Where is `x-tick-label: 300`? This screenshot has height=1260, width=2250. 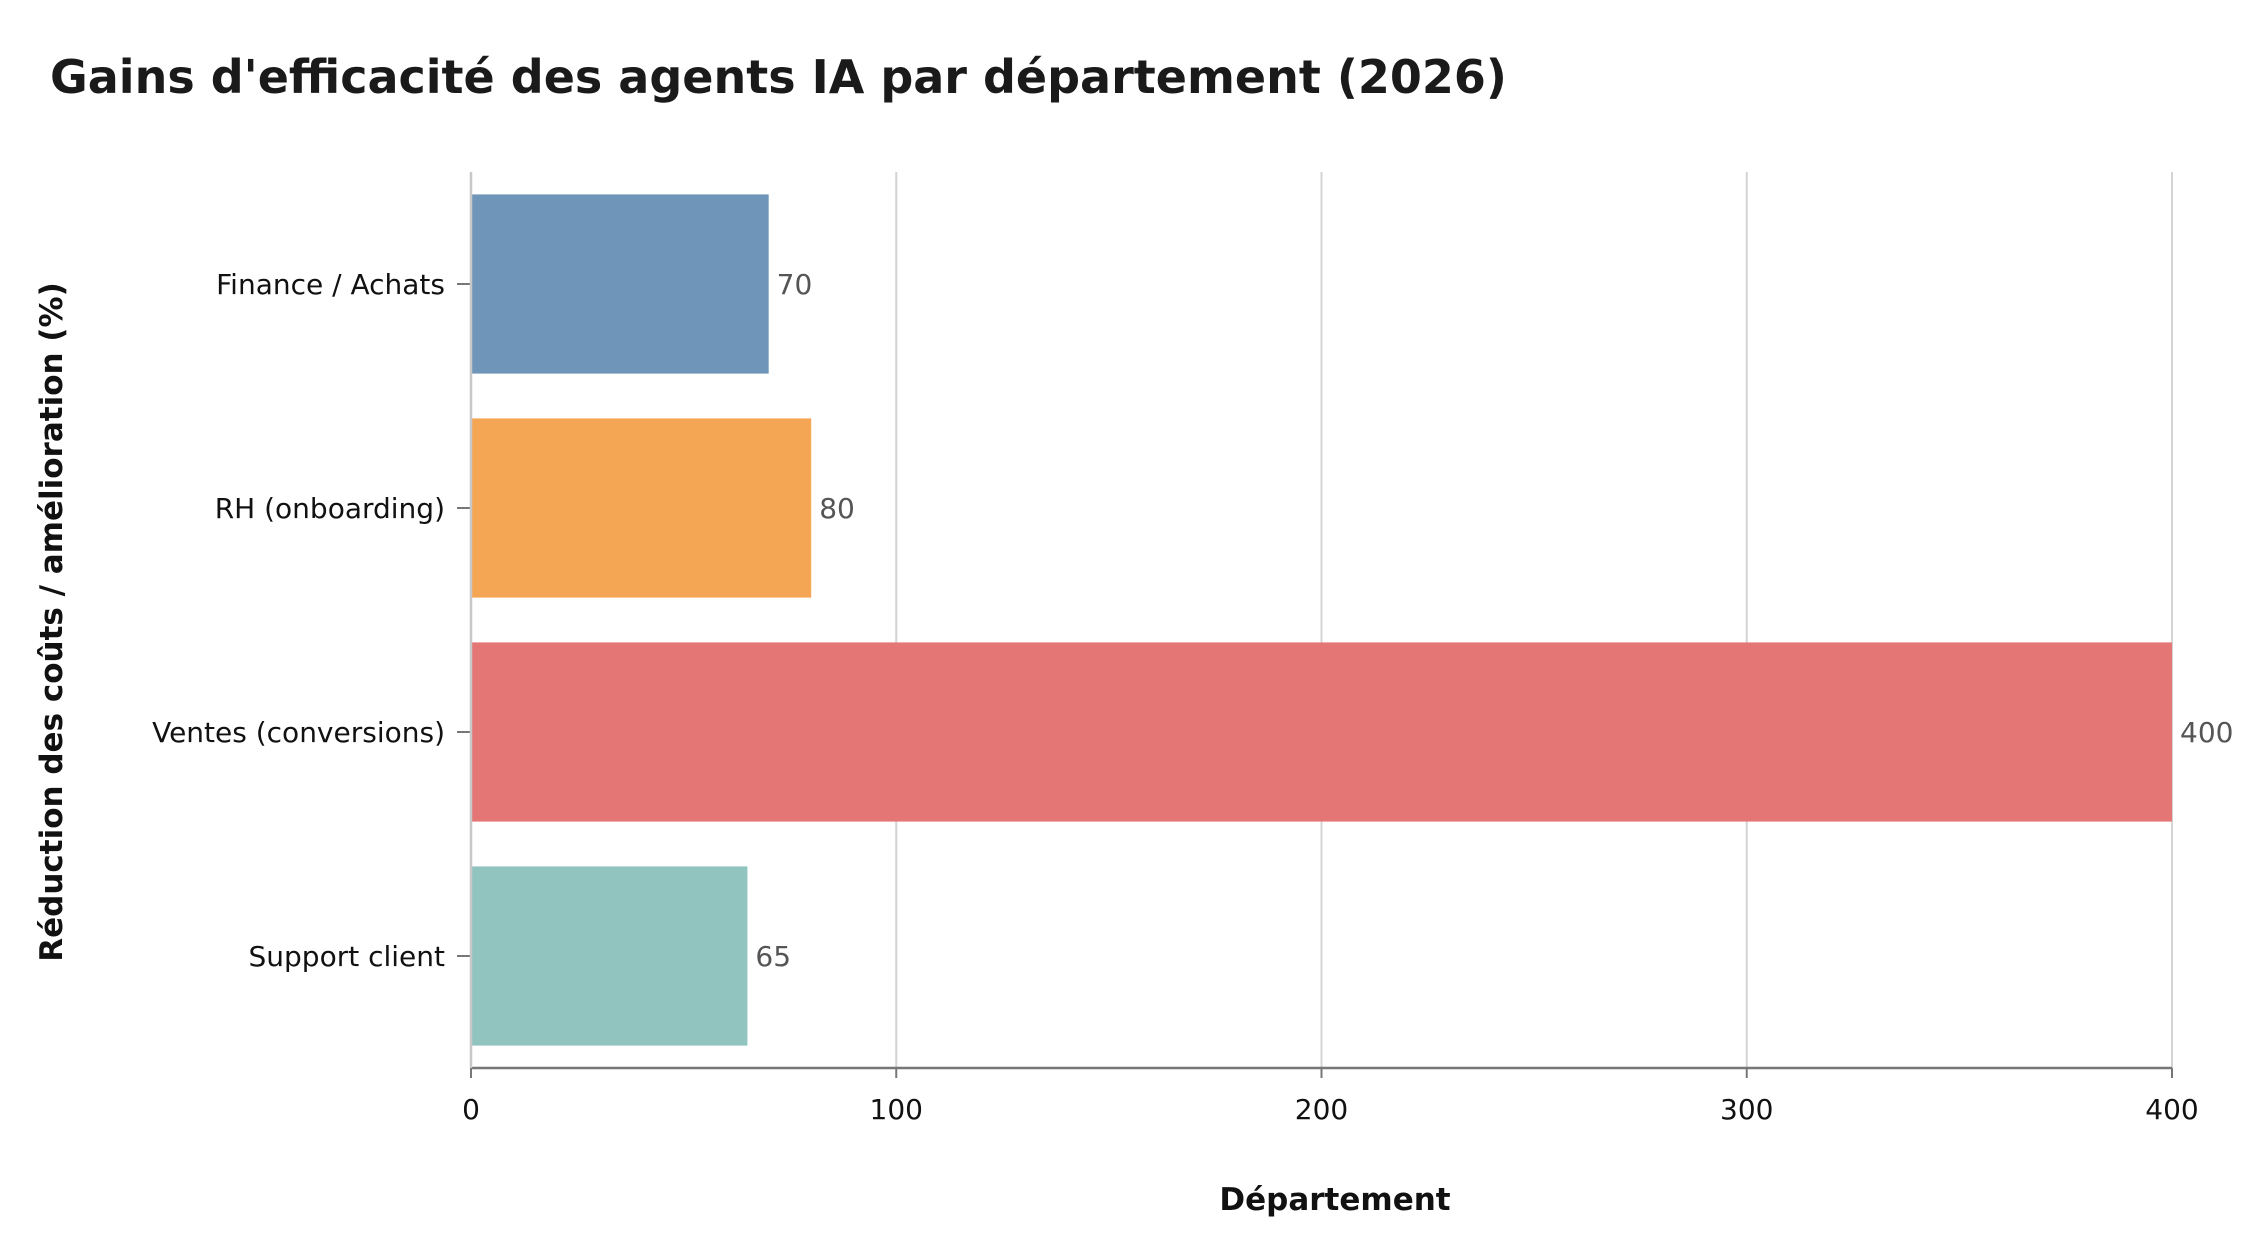
x-tick-label: 300 is located at coordinates (1746, 1109).